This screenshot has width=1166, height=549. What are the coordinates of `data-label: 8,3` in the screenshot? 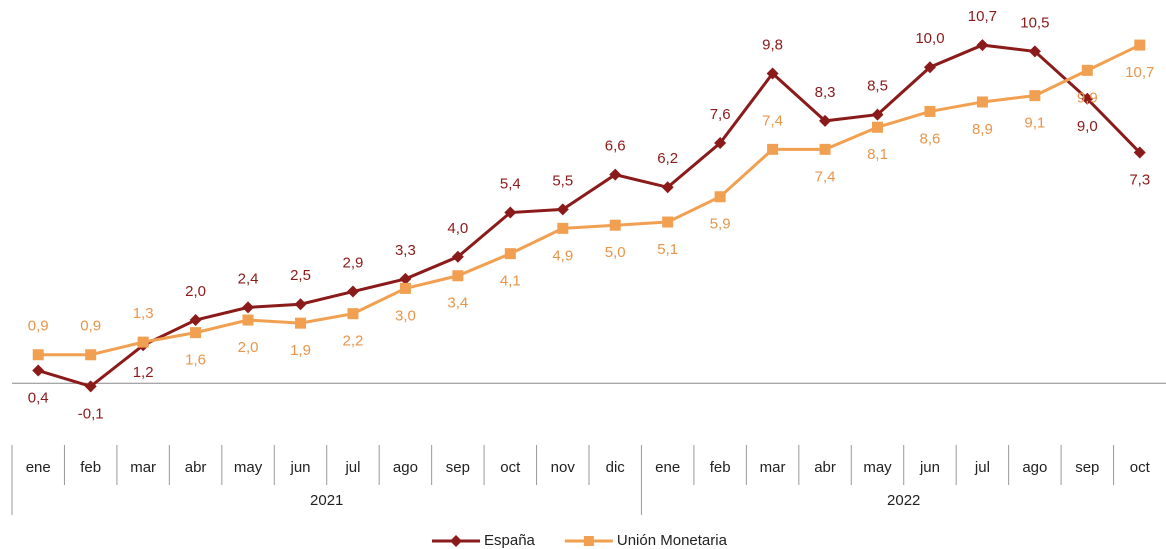 It's located at (825, 92).